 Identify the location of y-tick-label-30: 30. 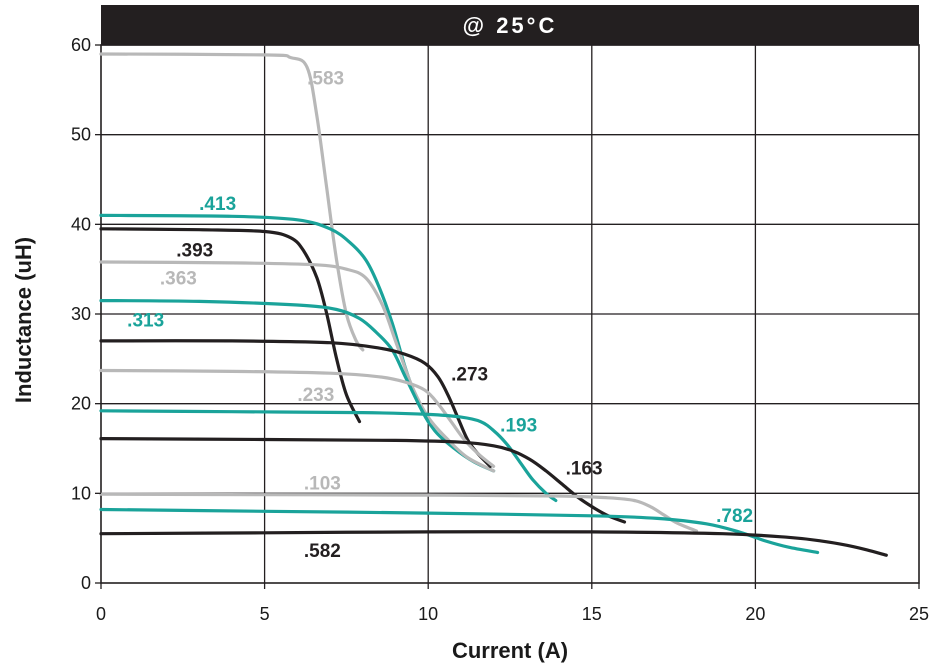
(81, 314).